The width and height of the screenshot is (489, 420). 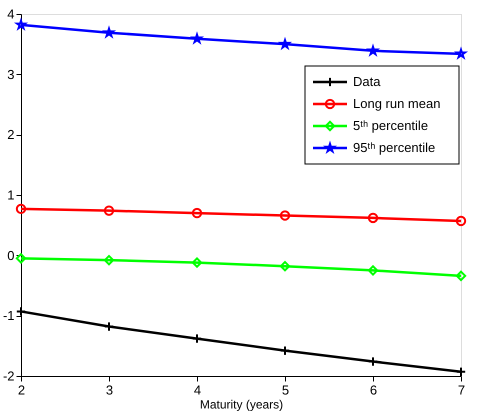 I want to click on legend-label: Data, so click(x=367, y=81).